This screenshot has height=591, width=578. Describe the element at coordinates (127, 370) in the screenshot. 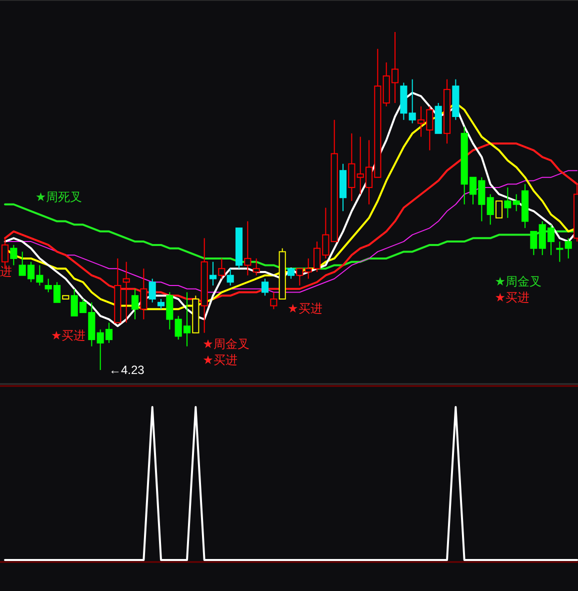

I see `annotation: ←4.23` at that location.